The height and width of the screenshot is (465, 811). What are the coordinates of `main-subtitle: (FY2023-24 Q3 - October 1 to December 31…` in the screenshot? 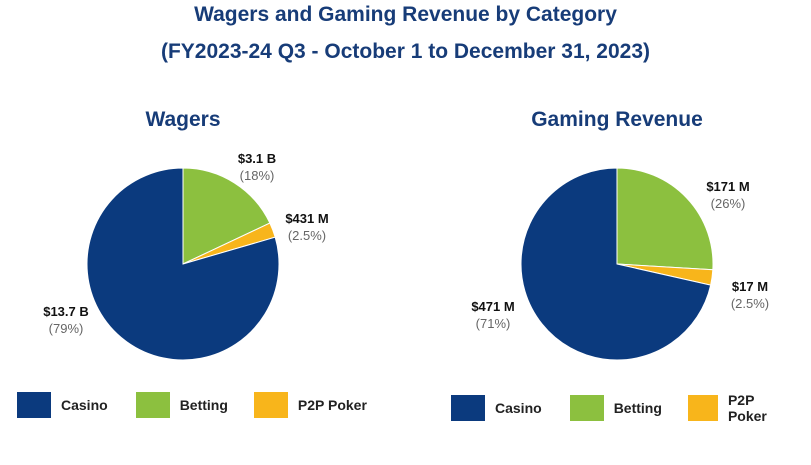 It's located at (405, 51).